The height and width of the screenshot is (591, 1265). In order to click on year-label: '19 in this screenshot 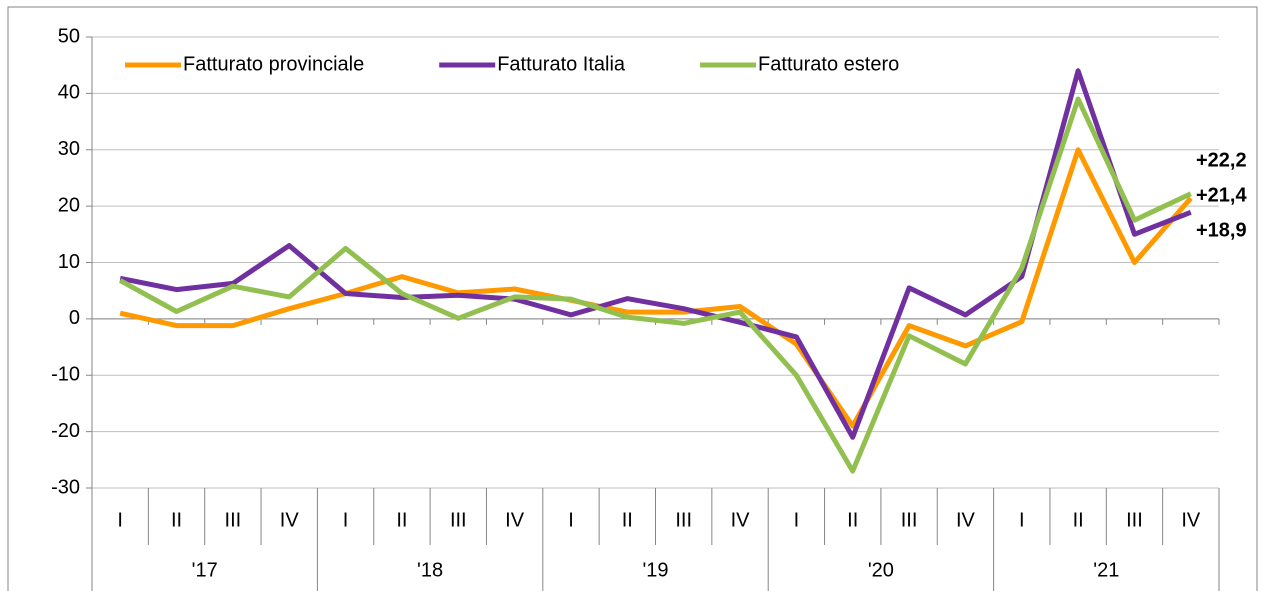, I will do `click(655, 570)`.